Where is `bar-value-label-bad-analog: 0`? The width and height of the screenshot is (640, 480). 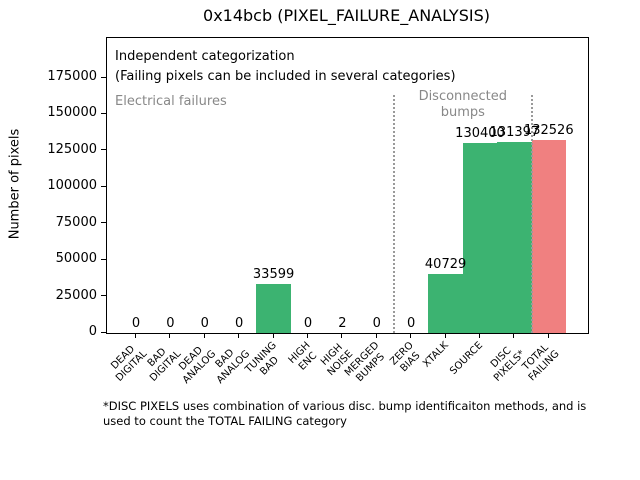
bar-value-label-bad-analog: 0 is located at coordinates (239, 323).